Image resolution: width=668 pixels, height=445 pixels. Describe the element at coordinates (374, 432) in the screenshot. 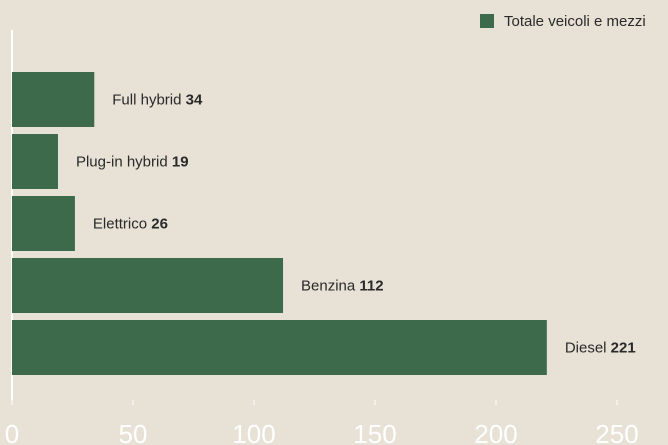

I see `x-tick-label: 150` at that location.